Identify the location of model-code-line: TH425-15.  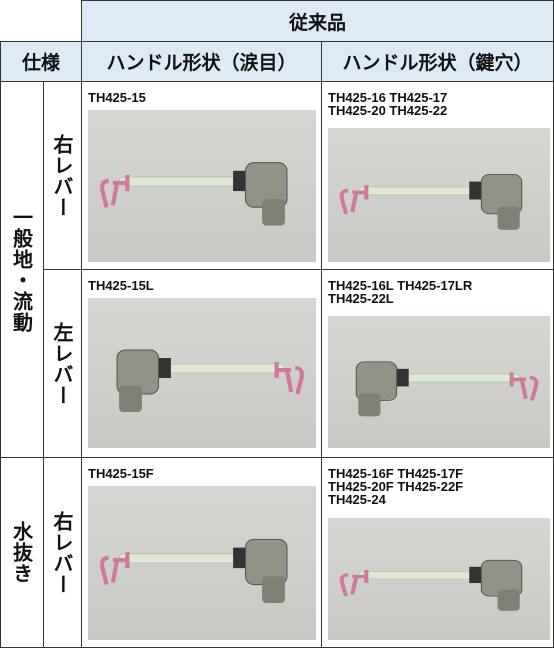
(117, 97).